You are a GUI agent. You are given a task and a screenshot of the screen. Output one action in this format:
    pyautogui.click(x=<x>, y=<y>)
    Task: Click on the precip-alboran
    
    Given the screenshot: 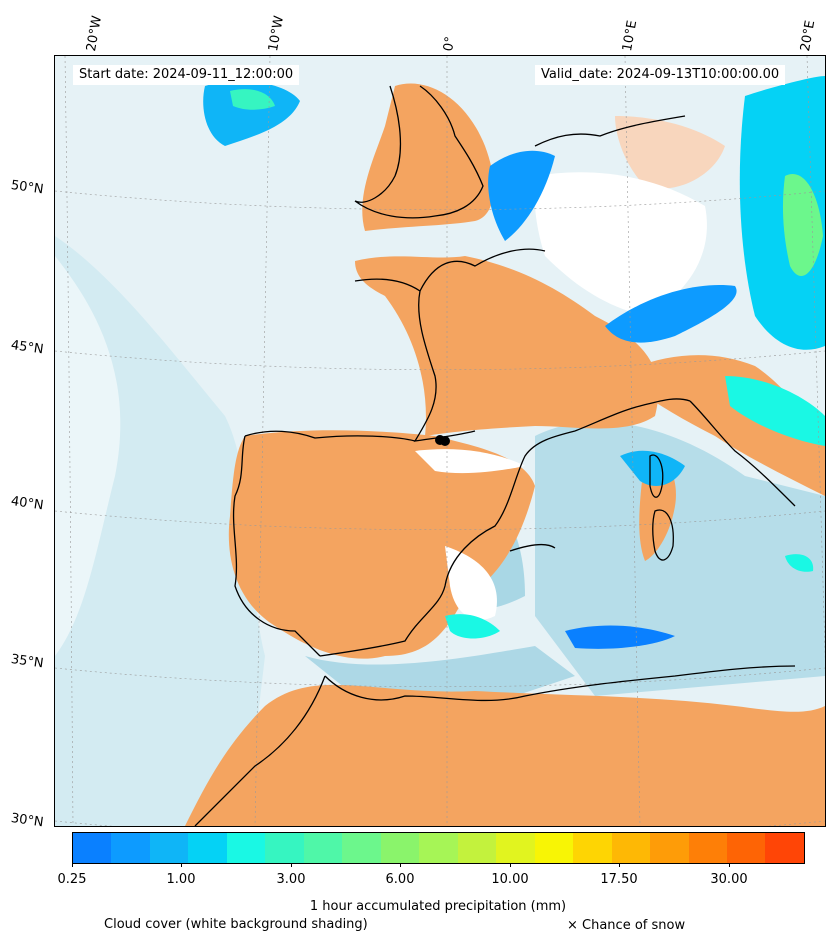 What is the action you would take?
    pyautogui.click(x=472, y=626)
    